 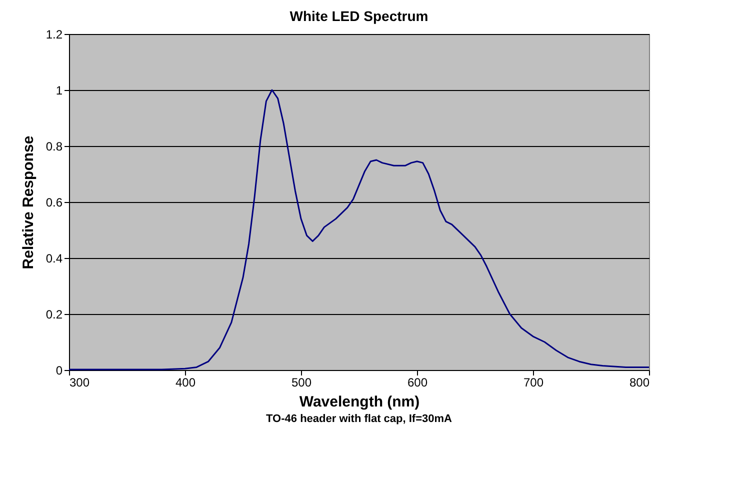 I want to click on x-tick-label: 600, so click(x=417, y=383).